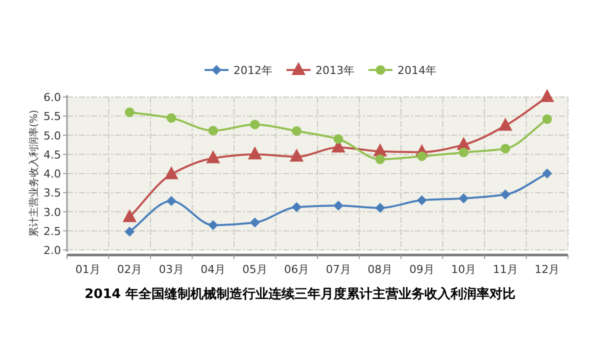 This screenshot has width=600, height=350. Describe the element at coordinates (34, 174) in the screenshot. I see `y-axis-title: 累计主营业务收入利润率(%)` at that location.